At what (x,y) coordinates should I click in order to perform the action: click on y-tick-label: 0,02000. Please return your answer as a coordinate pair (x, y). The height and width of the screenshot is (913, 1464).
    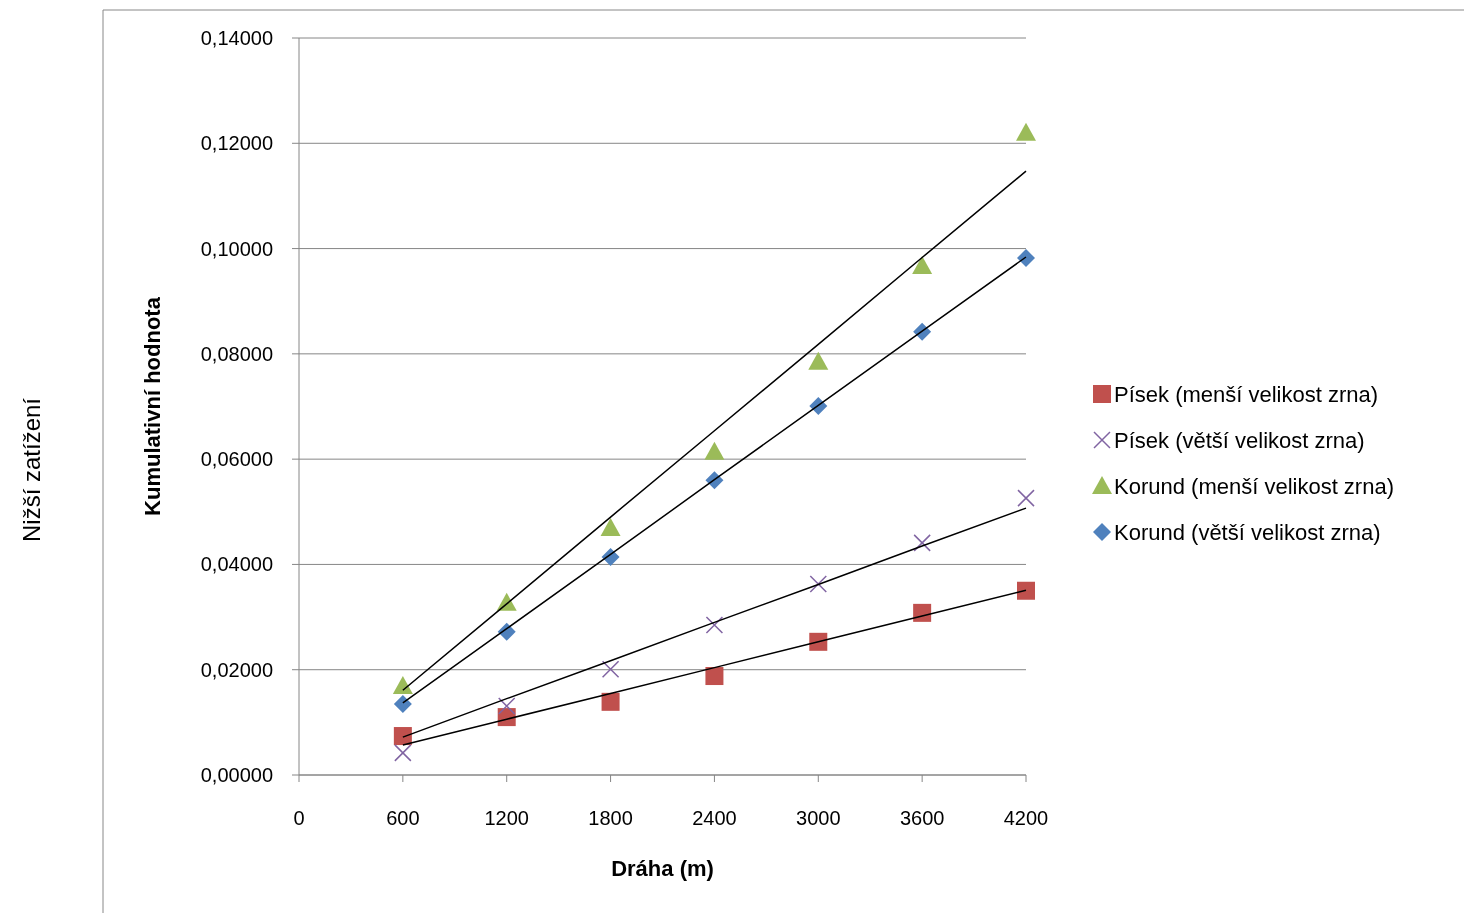
    Looking at the image, I should click on (236, 669).